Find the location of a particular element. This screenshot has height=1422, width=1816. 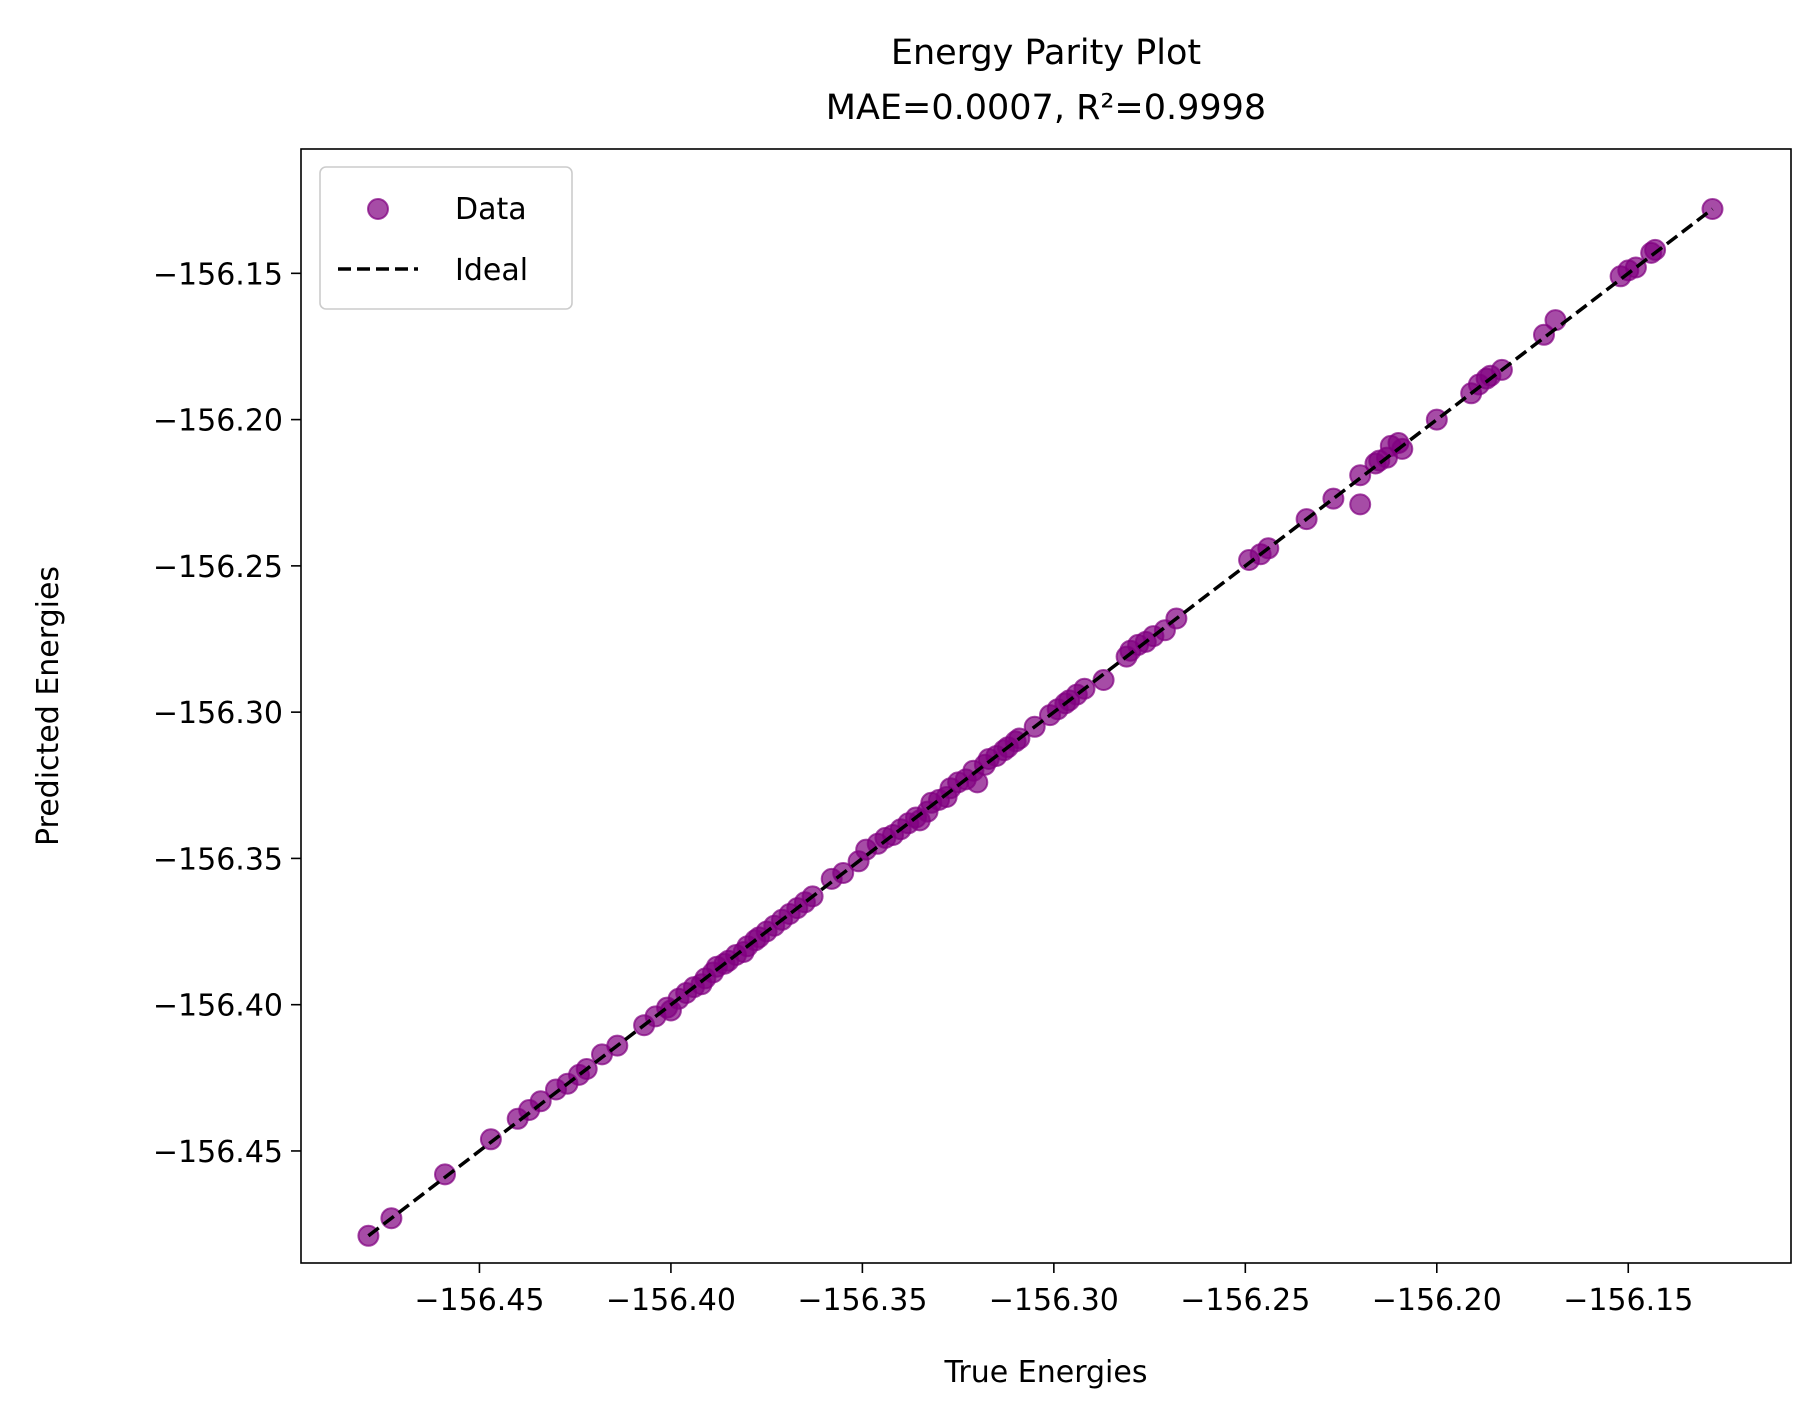

x-tick-label: −156.40 is located at coordinates (671, 1300).